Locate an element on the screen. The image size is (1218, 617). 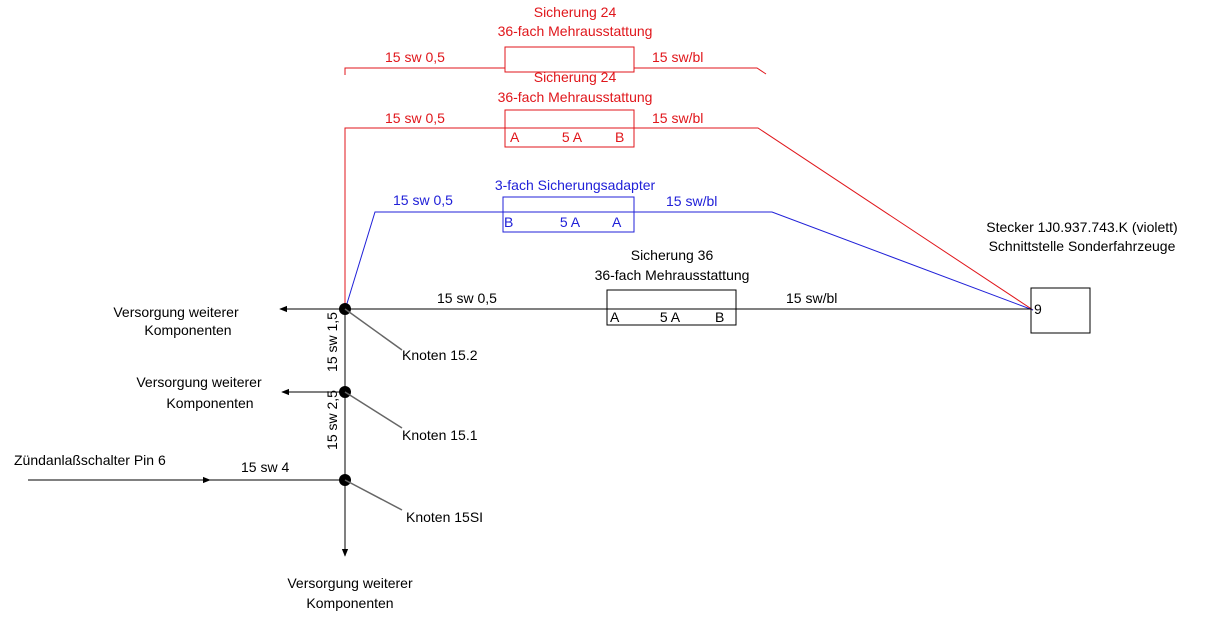
adapter-left-wire-label: 15 sw 0,5 is located at coordinates (423, 200).